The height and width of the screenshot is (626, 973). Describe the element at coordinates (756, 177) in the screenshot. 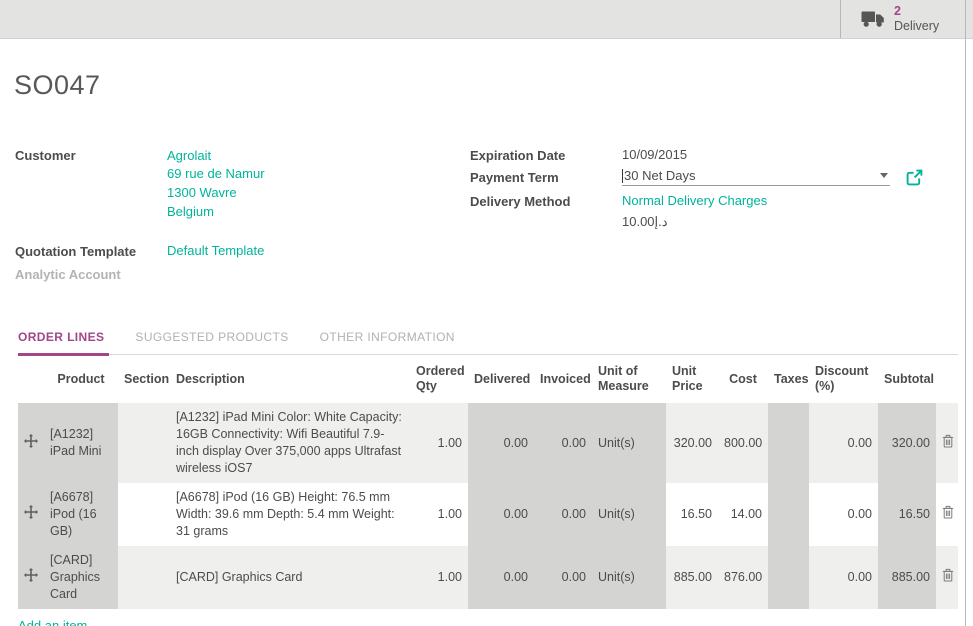

I see `payment-term-input: 30 Net Days` at that location.